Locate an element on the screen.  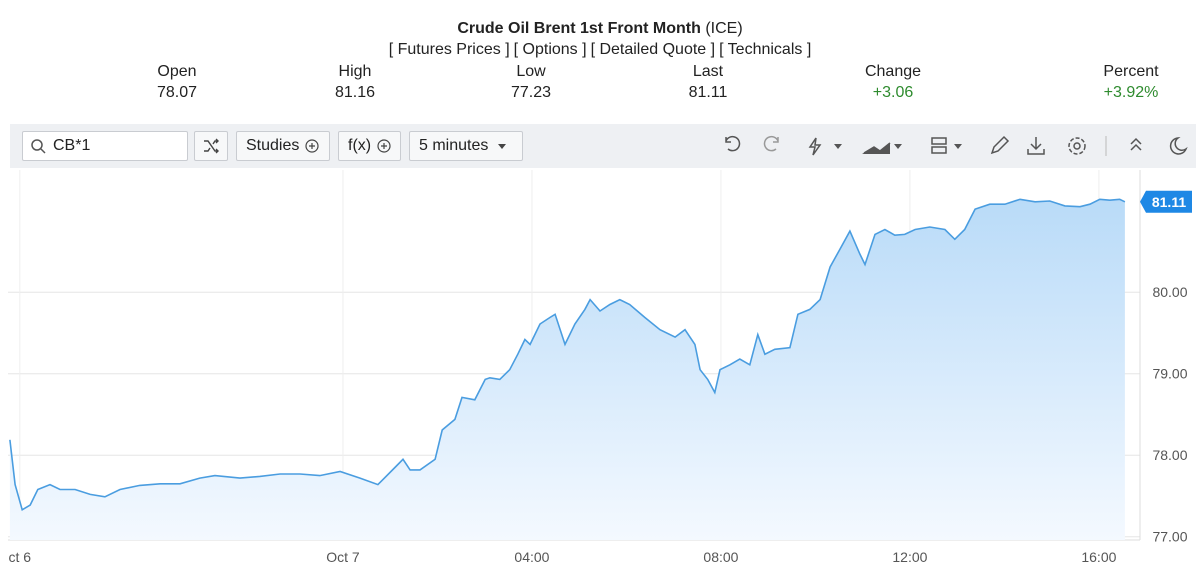
stat-value: +3.92% is located at coordinates (1131, 92).